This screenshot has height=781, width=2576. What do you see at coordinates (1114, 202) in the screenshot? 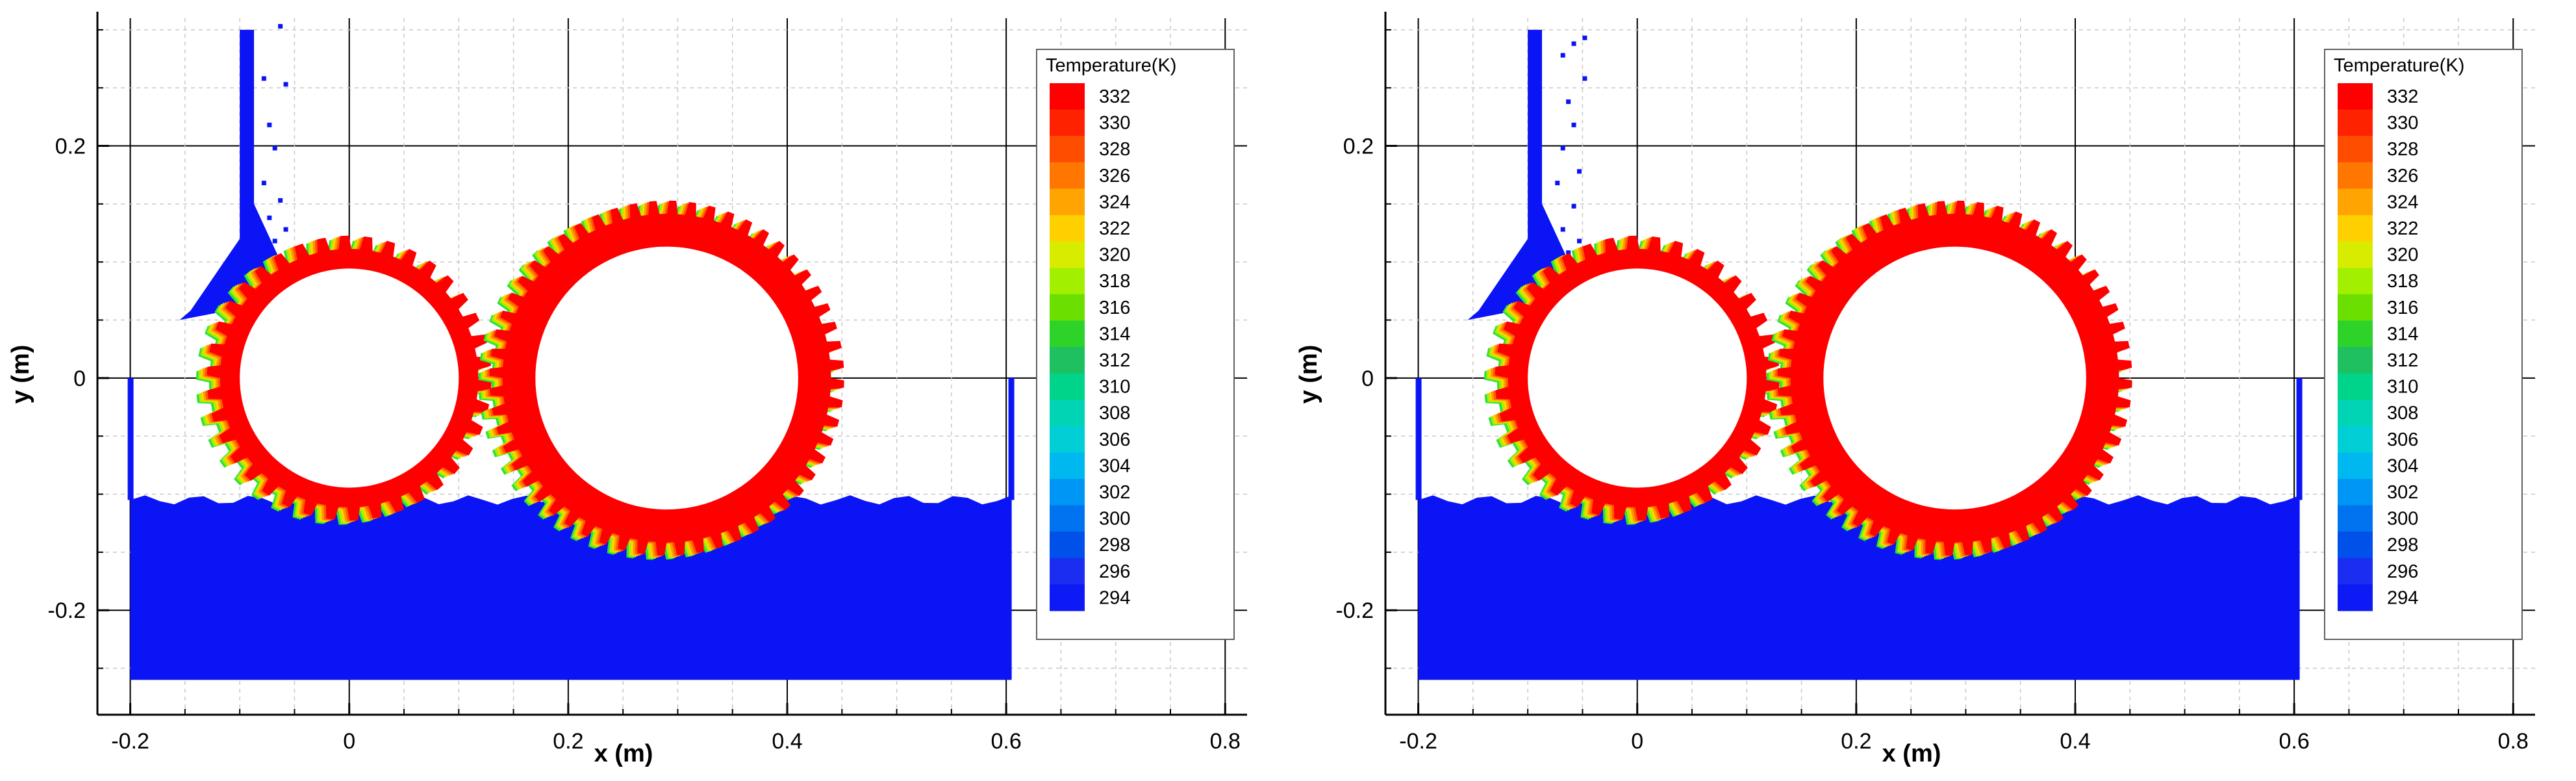
I see `legend-level-label: 324` at bounding box center [1114, 202].